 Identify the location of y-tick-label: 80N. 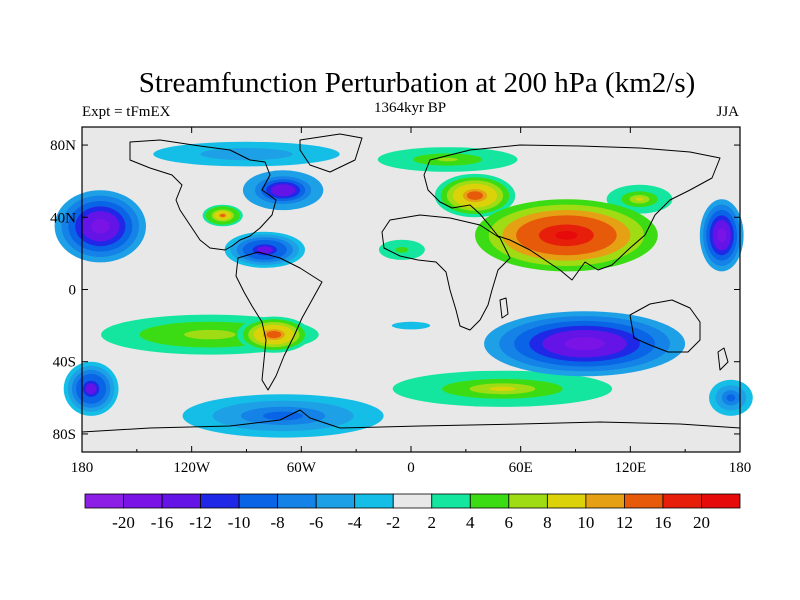
(63, 146).